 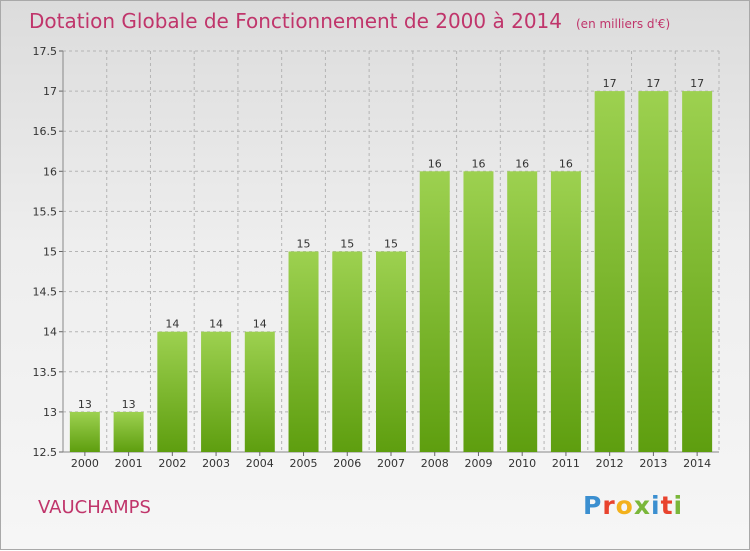 I want to click on logo-letter: x, so click(x=642, y=505).